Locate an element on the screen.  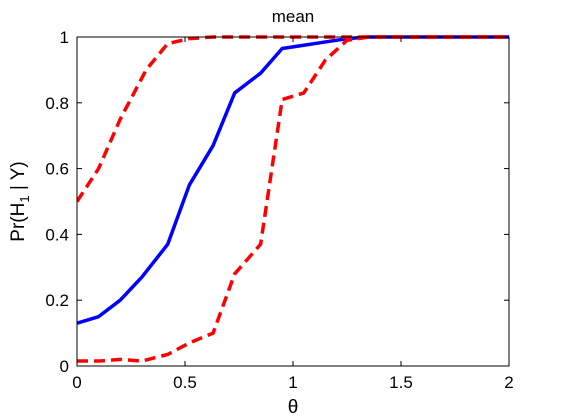
y-axis-label: Pr(H1 | Y) is located at coordinates (20, 201).